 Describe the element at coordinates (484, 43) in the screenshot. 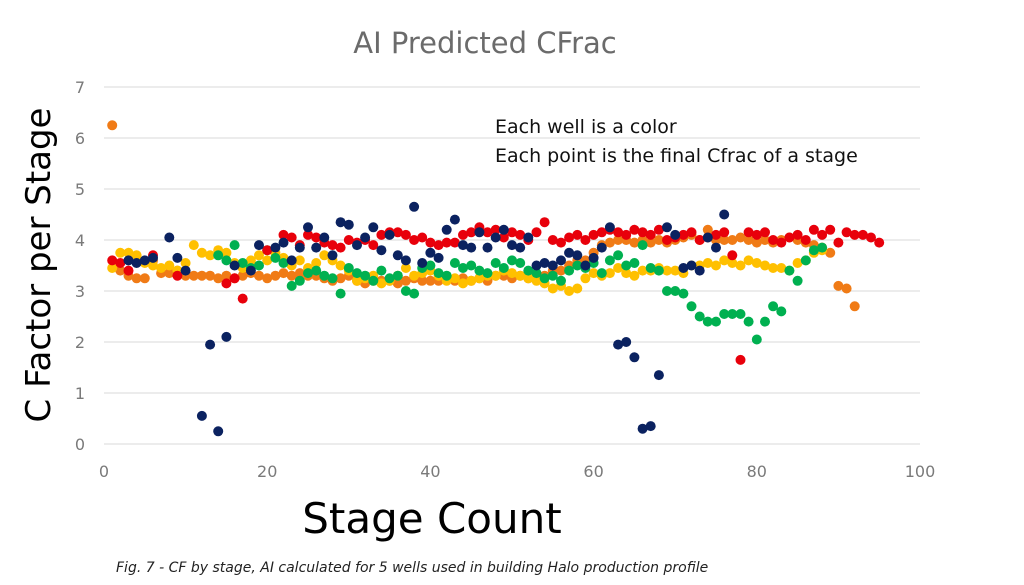

I see `chart-title: AI Predicted CFrac` at that location.